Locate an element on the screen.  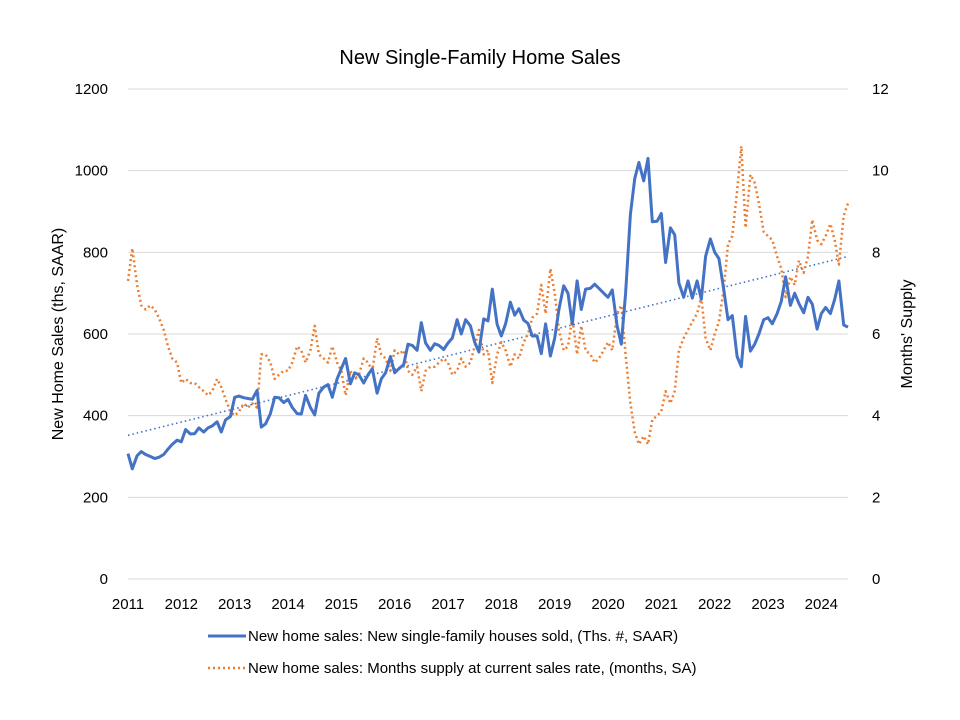
y-axis-title: New Home Sales (ths, SAAR) is located at coordinates (58, 334).